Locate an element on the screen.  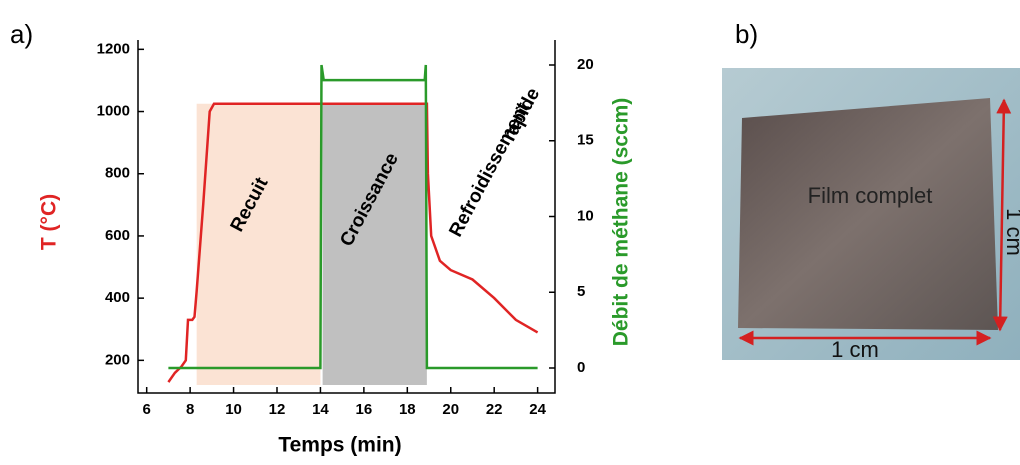
width-label: 1 cm is located at coordinates (855, 349).